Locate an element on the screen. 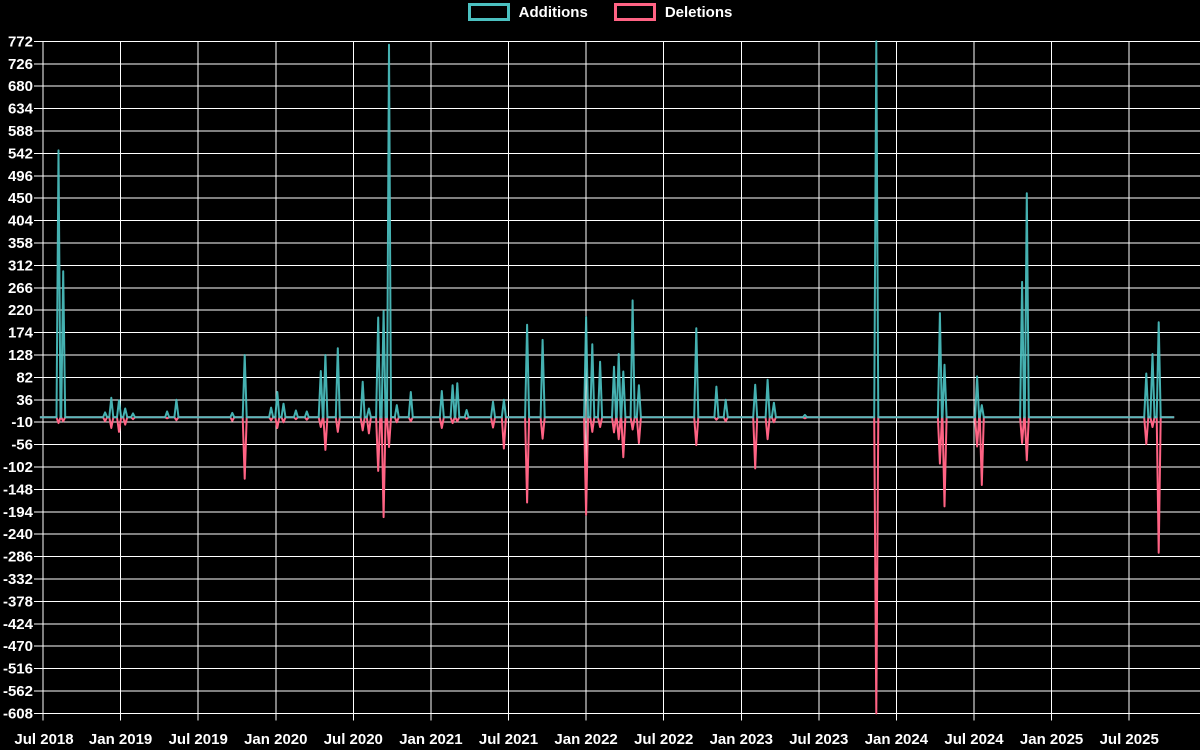 The height and width of the screenshot is (750, 1200). y-tick-label: -424 is located at coordinates (18, 624).